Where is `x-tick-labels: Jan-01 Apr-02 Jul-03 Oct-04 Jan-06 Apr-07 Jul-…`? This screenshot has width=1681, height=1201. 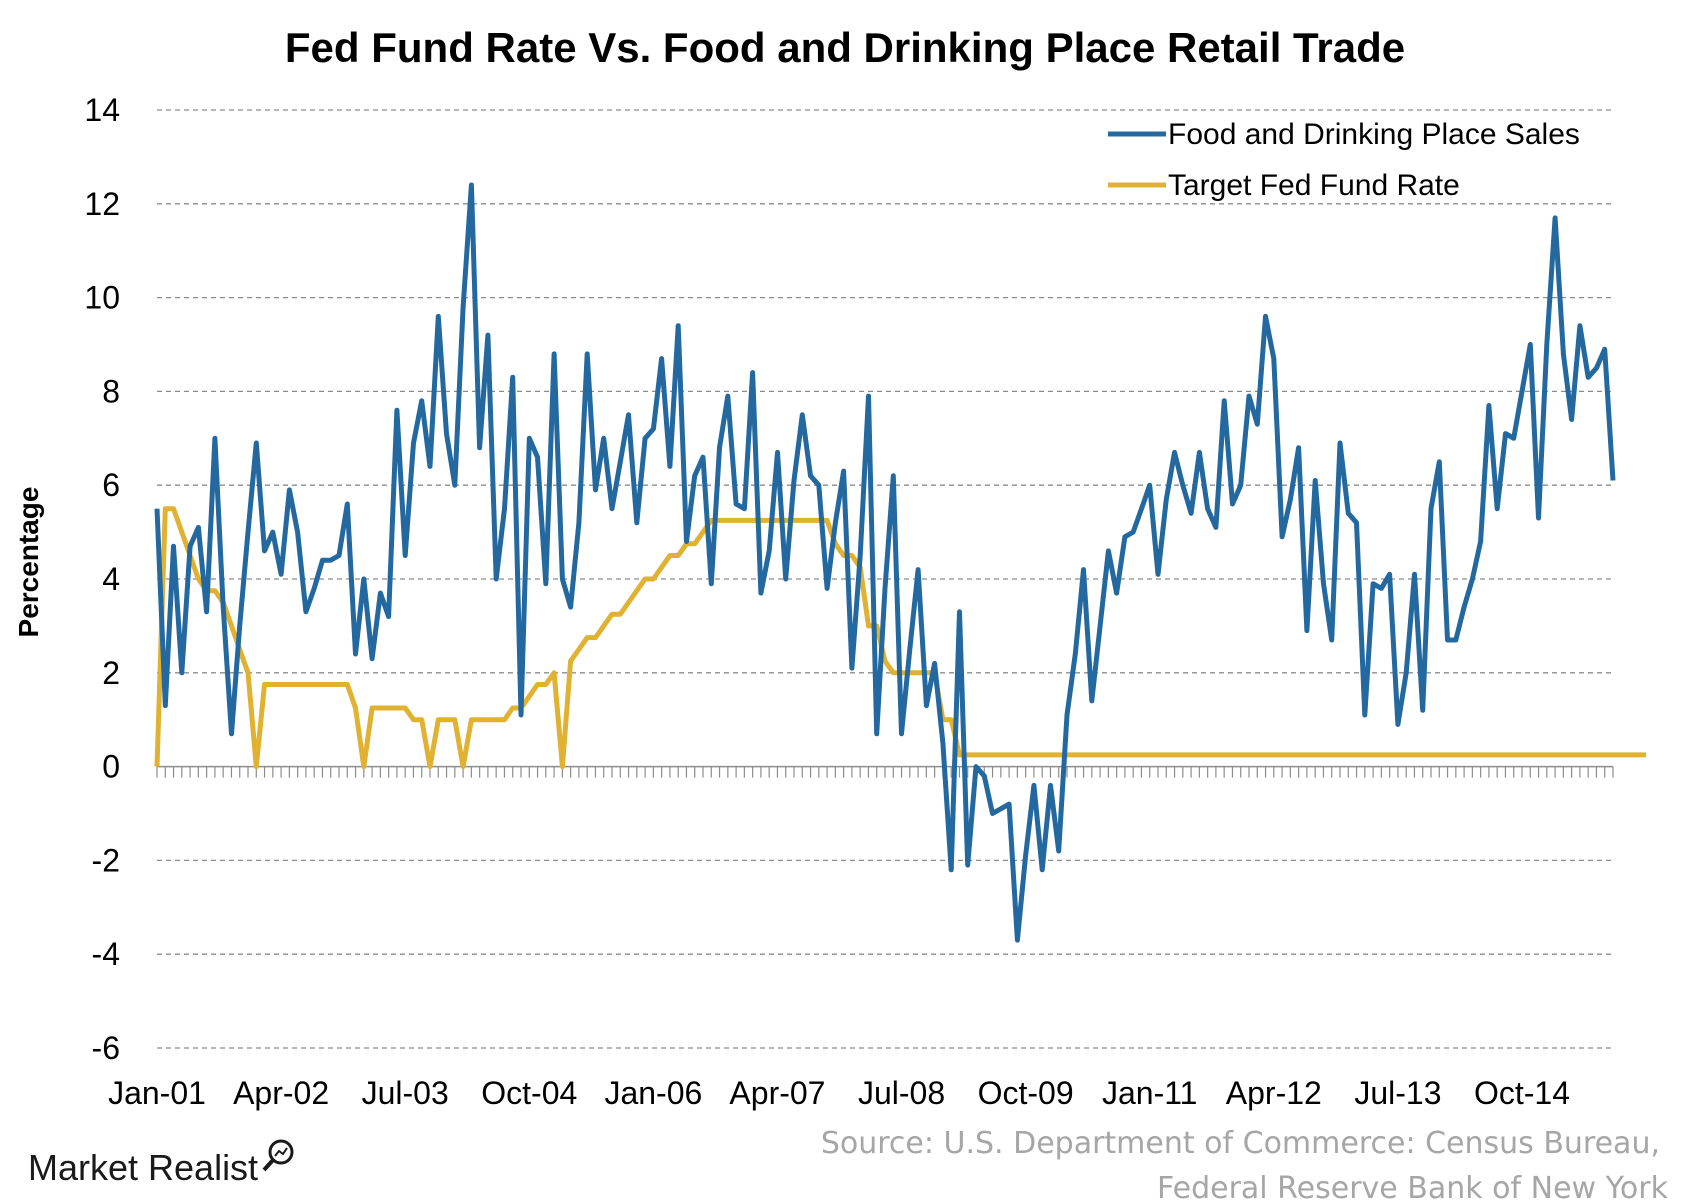 x-tick-labels: Jan-01 Apr-02 Jul-03 Oct-04 Jan-06 Apr-07 Jul-… is located at coordinates (839, 1093).